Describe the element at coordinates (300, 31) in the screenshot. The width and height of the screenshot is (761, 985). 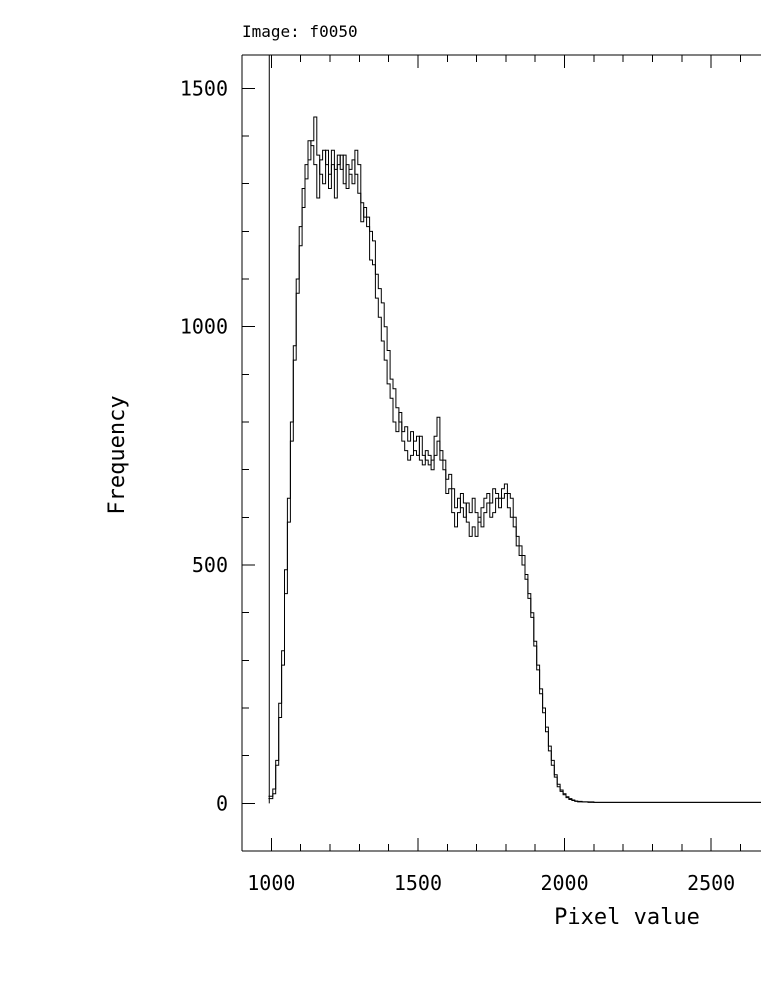
I see `chart-title: Image: f0050` at that location.